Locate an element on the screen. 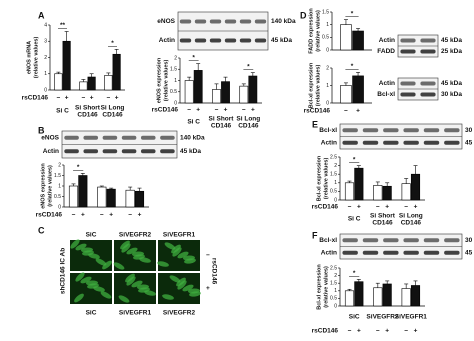  y-tick-label: 0.5 is located at coordinates (333, 299).